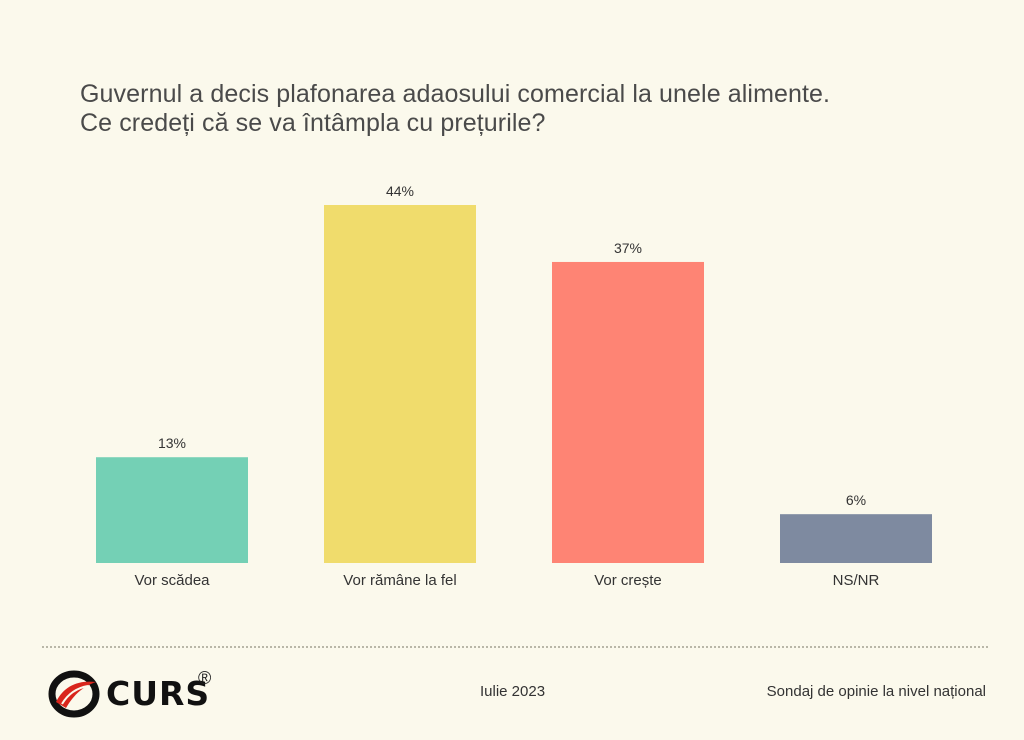 The width and height of the screenshot is (1024, 740). Describe the element at coordinates (158, 693) in the screenshot. I see `logo-wordmark: CURS` at that location.